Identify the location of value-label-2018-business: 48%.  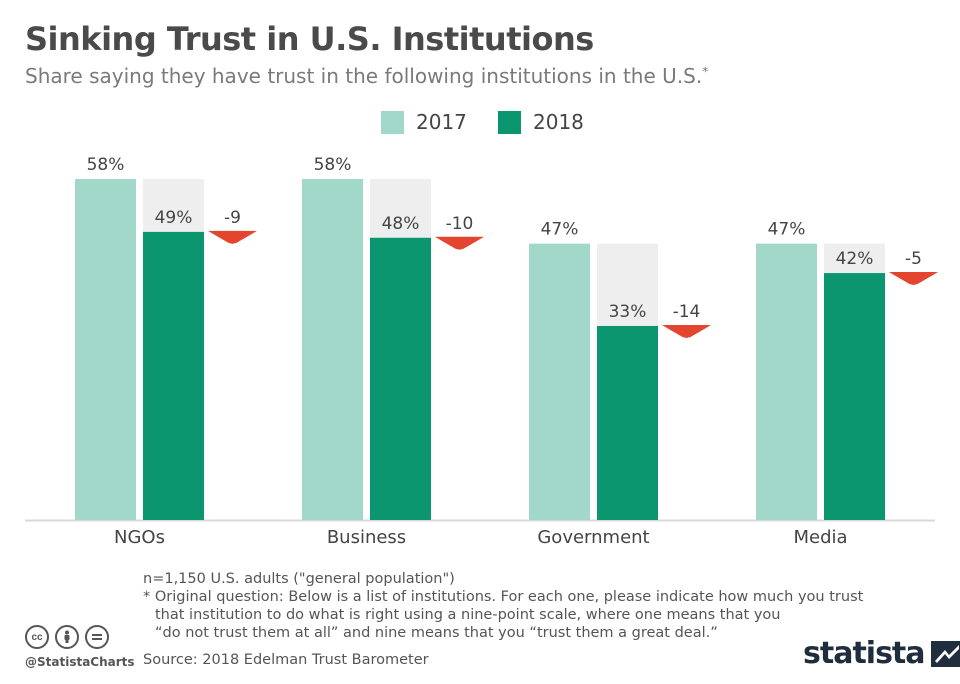
(401, 224).